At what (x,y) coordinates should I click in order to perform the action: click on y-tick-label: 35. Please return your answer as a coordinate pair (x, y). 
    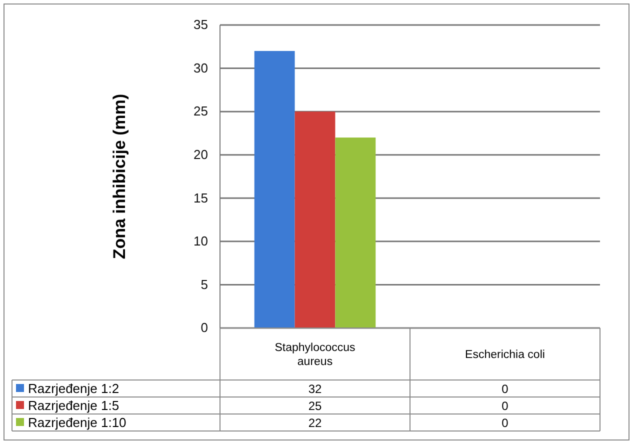
    Looking at the image, I should click on (201, 24).